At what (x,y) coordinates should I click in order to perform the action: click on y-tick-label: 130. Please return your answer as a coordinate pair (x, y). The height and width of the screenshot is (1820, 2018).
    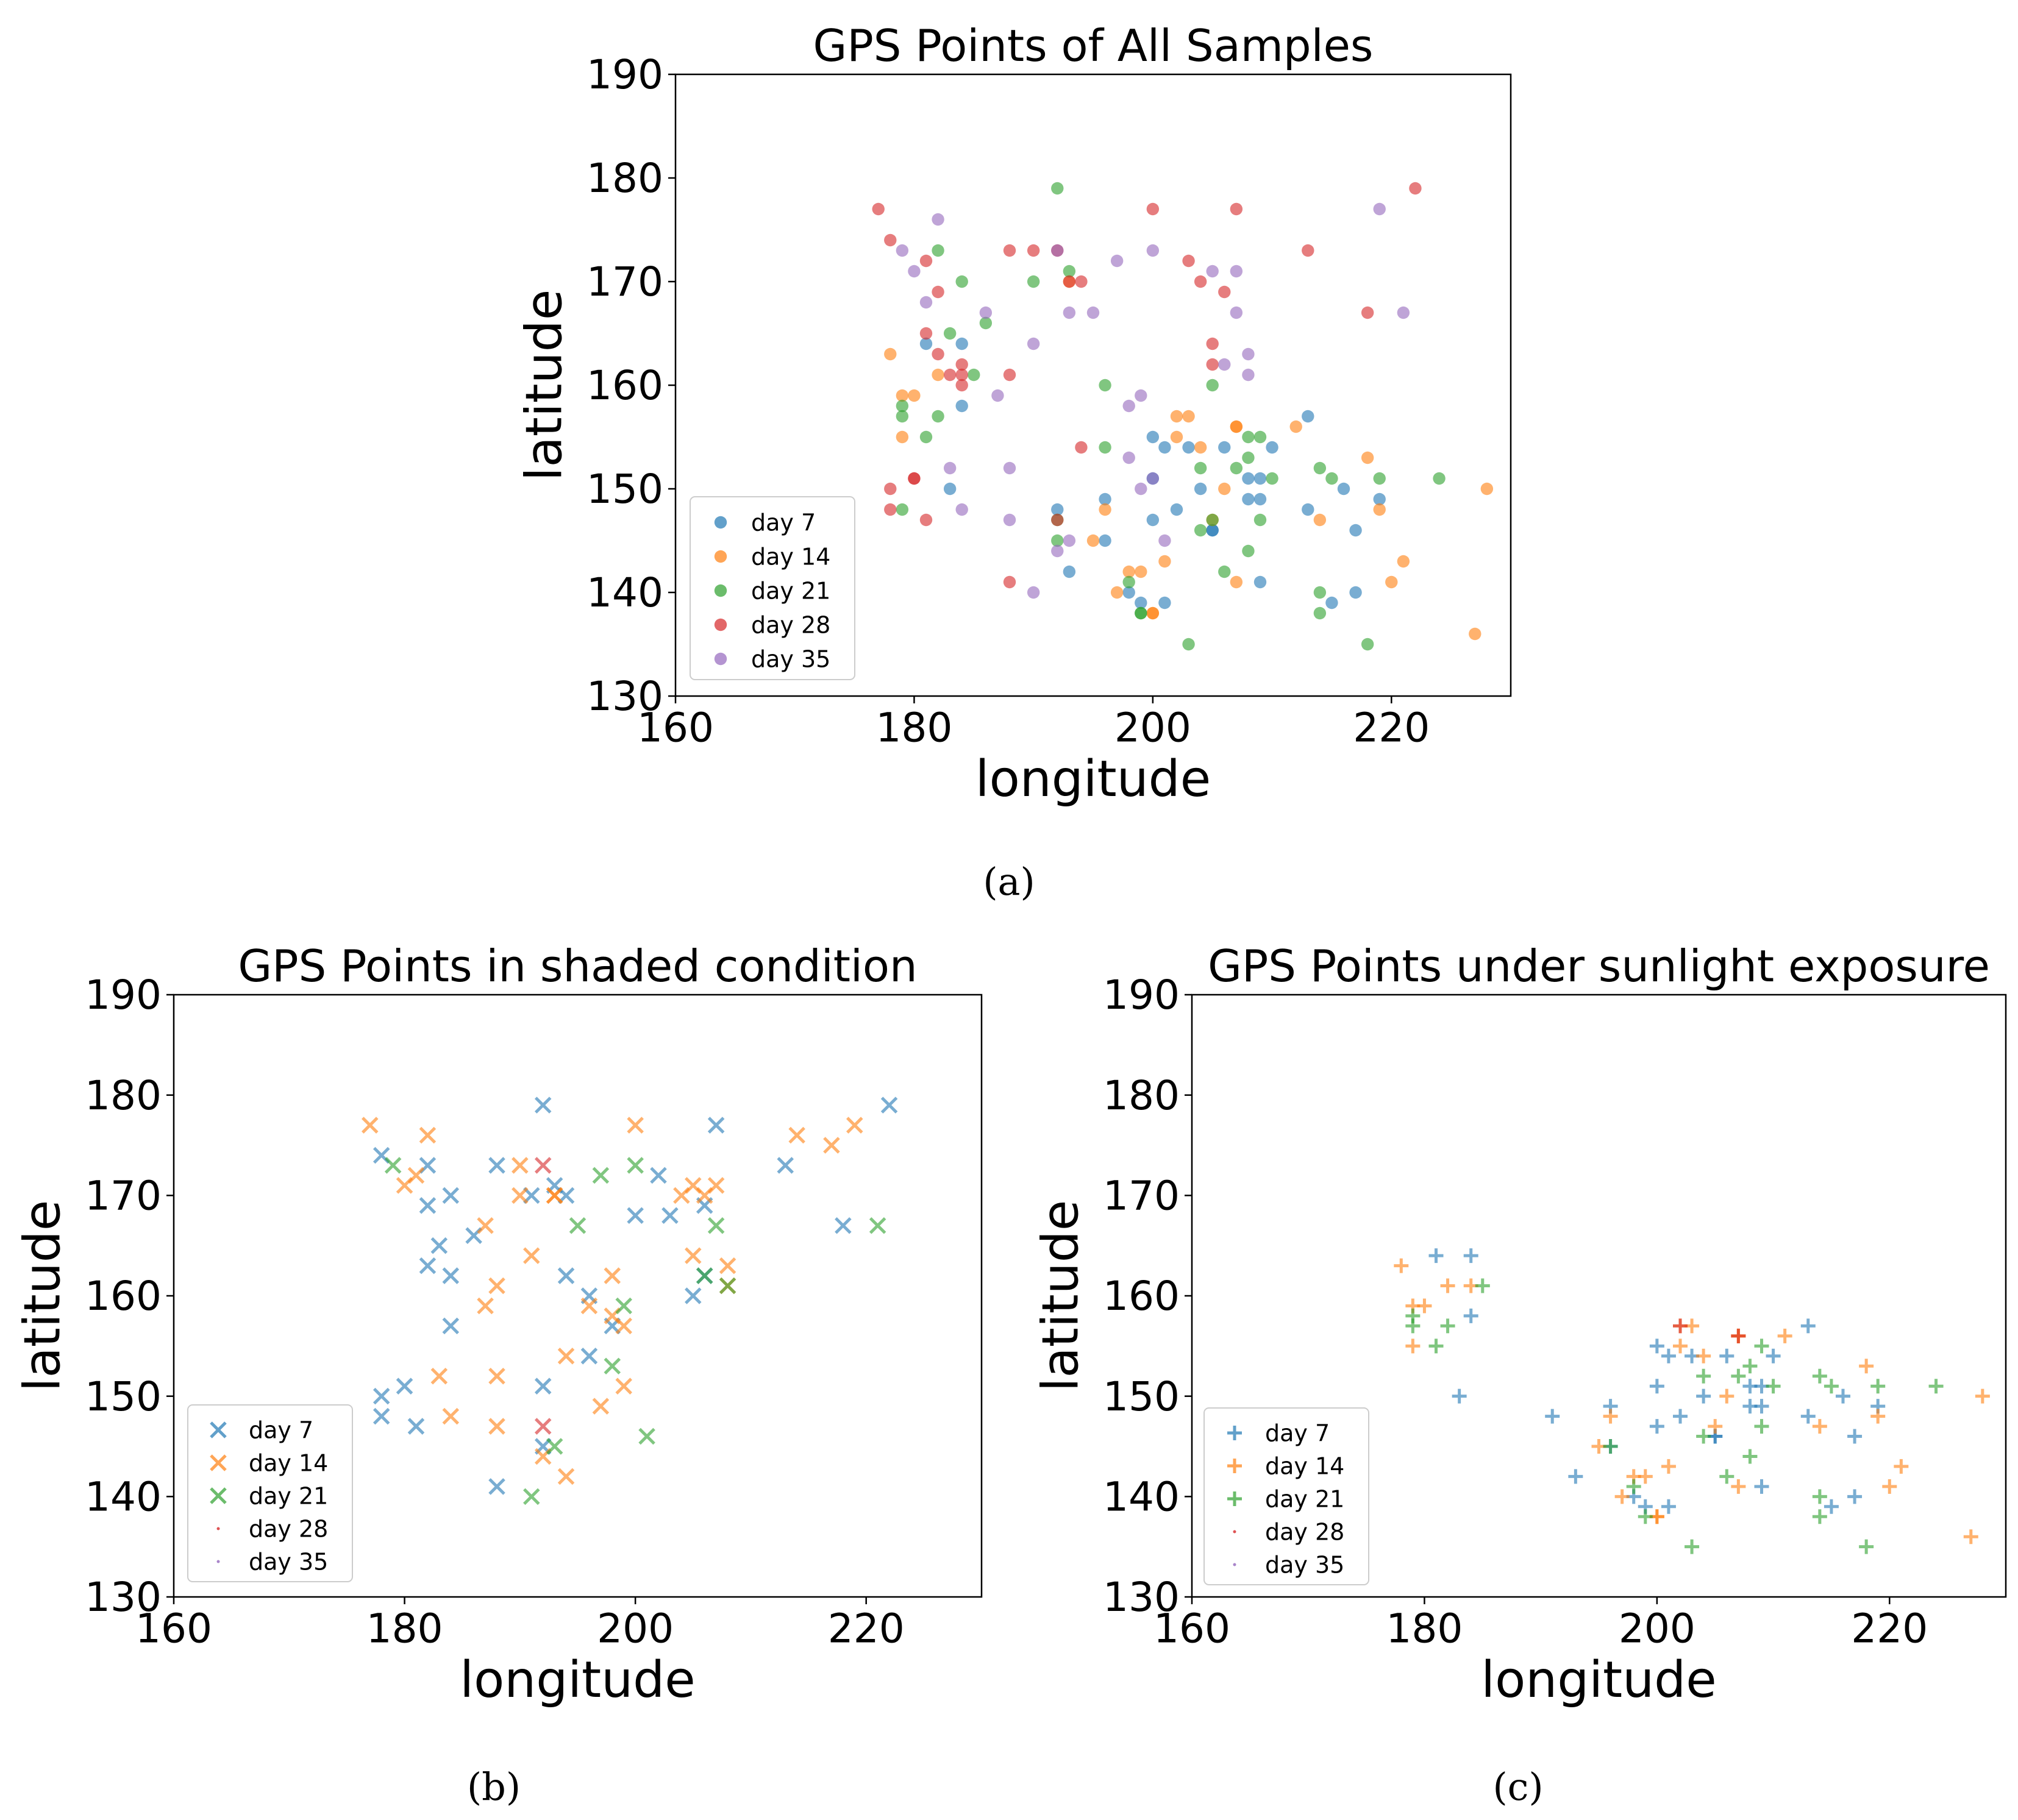
    Looking at the image, I should click on (625, 696).